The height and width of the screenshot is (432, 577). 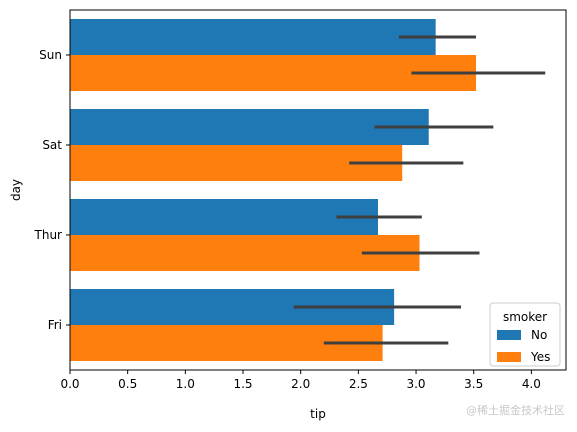 What do you see at coordinates (55, 325) in the screenshot?
I see `y-tick-label: Fri` at bounding box center [55, 325].